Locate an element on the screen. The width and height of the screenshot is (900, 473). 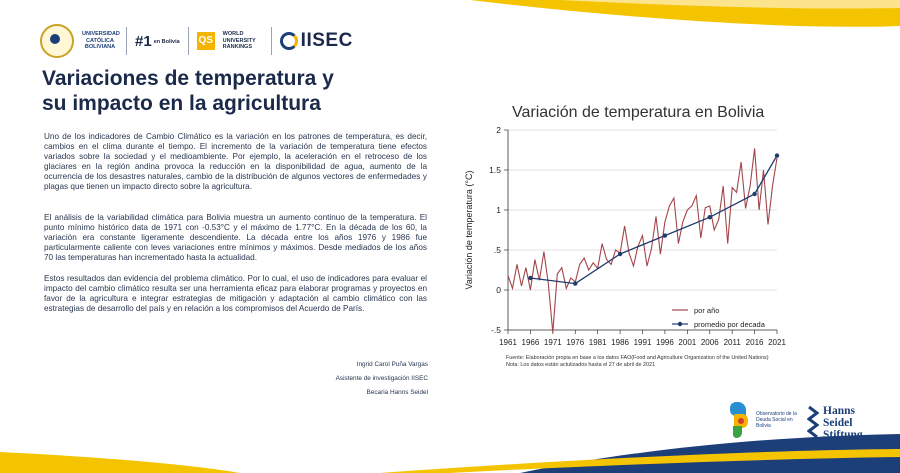
iisec-logo: IISEC is located at coordinates (316, 41).